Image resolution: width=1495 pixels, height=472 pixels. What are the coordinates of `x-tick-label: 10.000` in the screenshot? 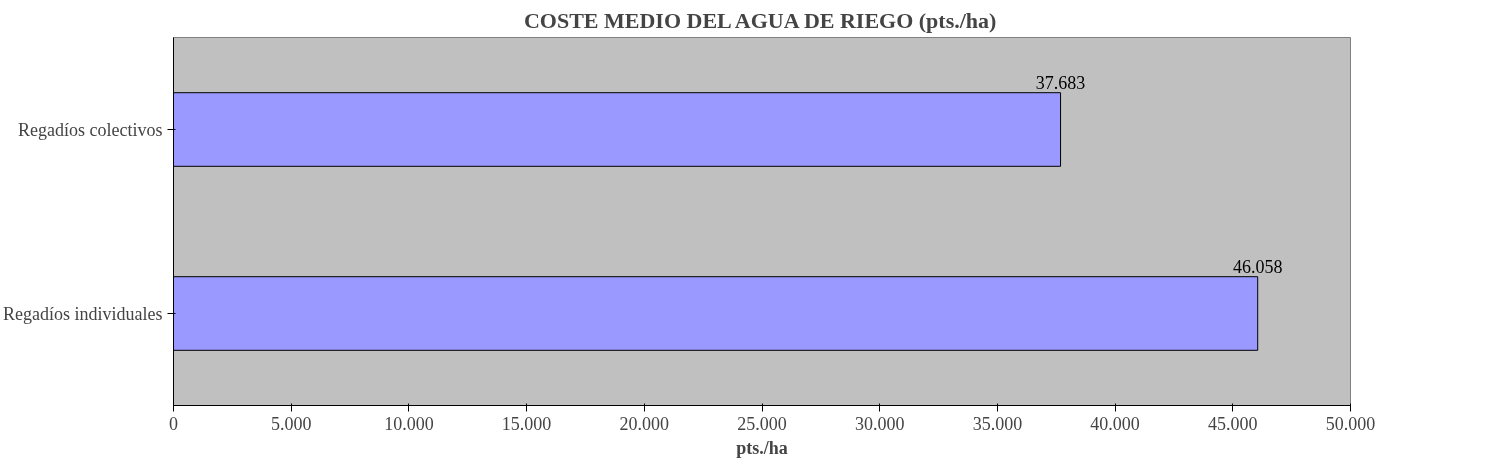 It's located at (409, 423).